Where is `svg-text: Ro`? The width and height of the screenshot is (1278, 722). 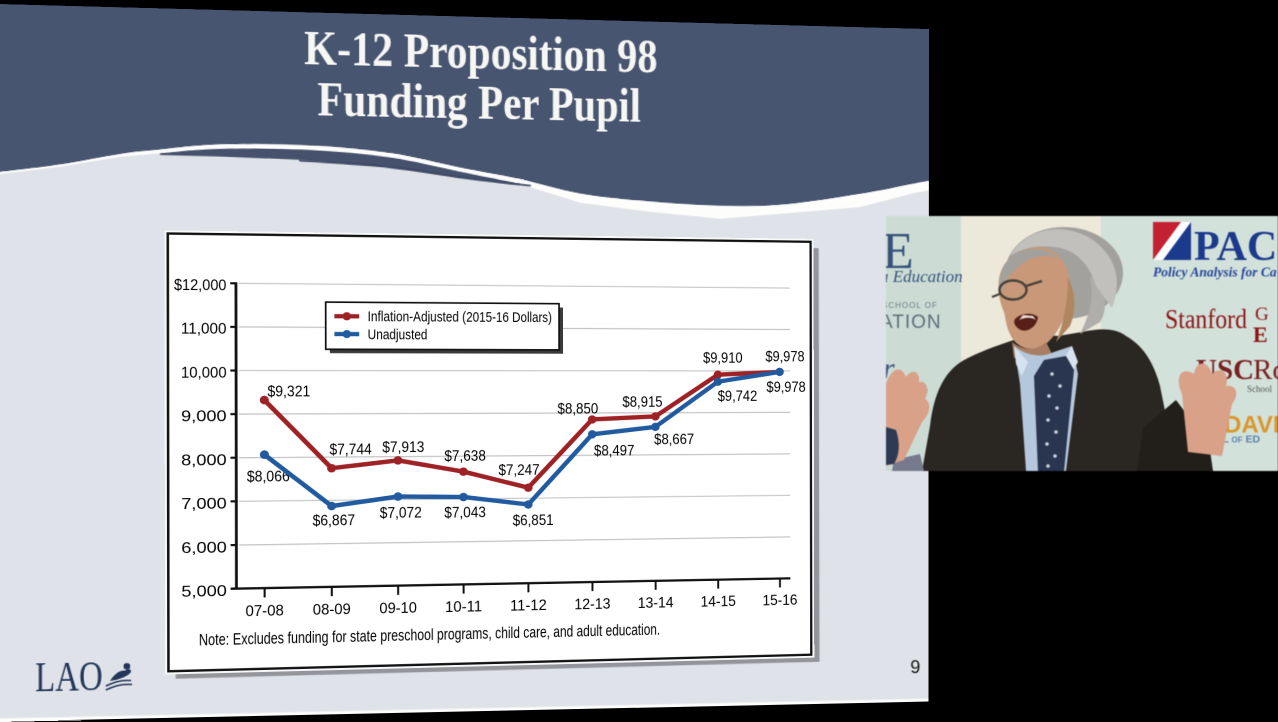
svg-text: Ro is located at coordinates (1265, 370).